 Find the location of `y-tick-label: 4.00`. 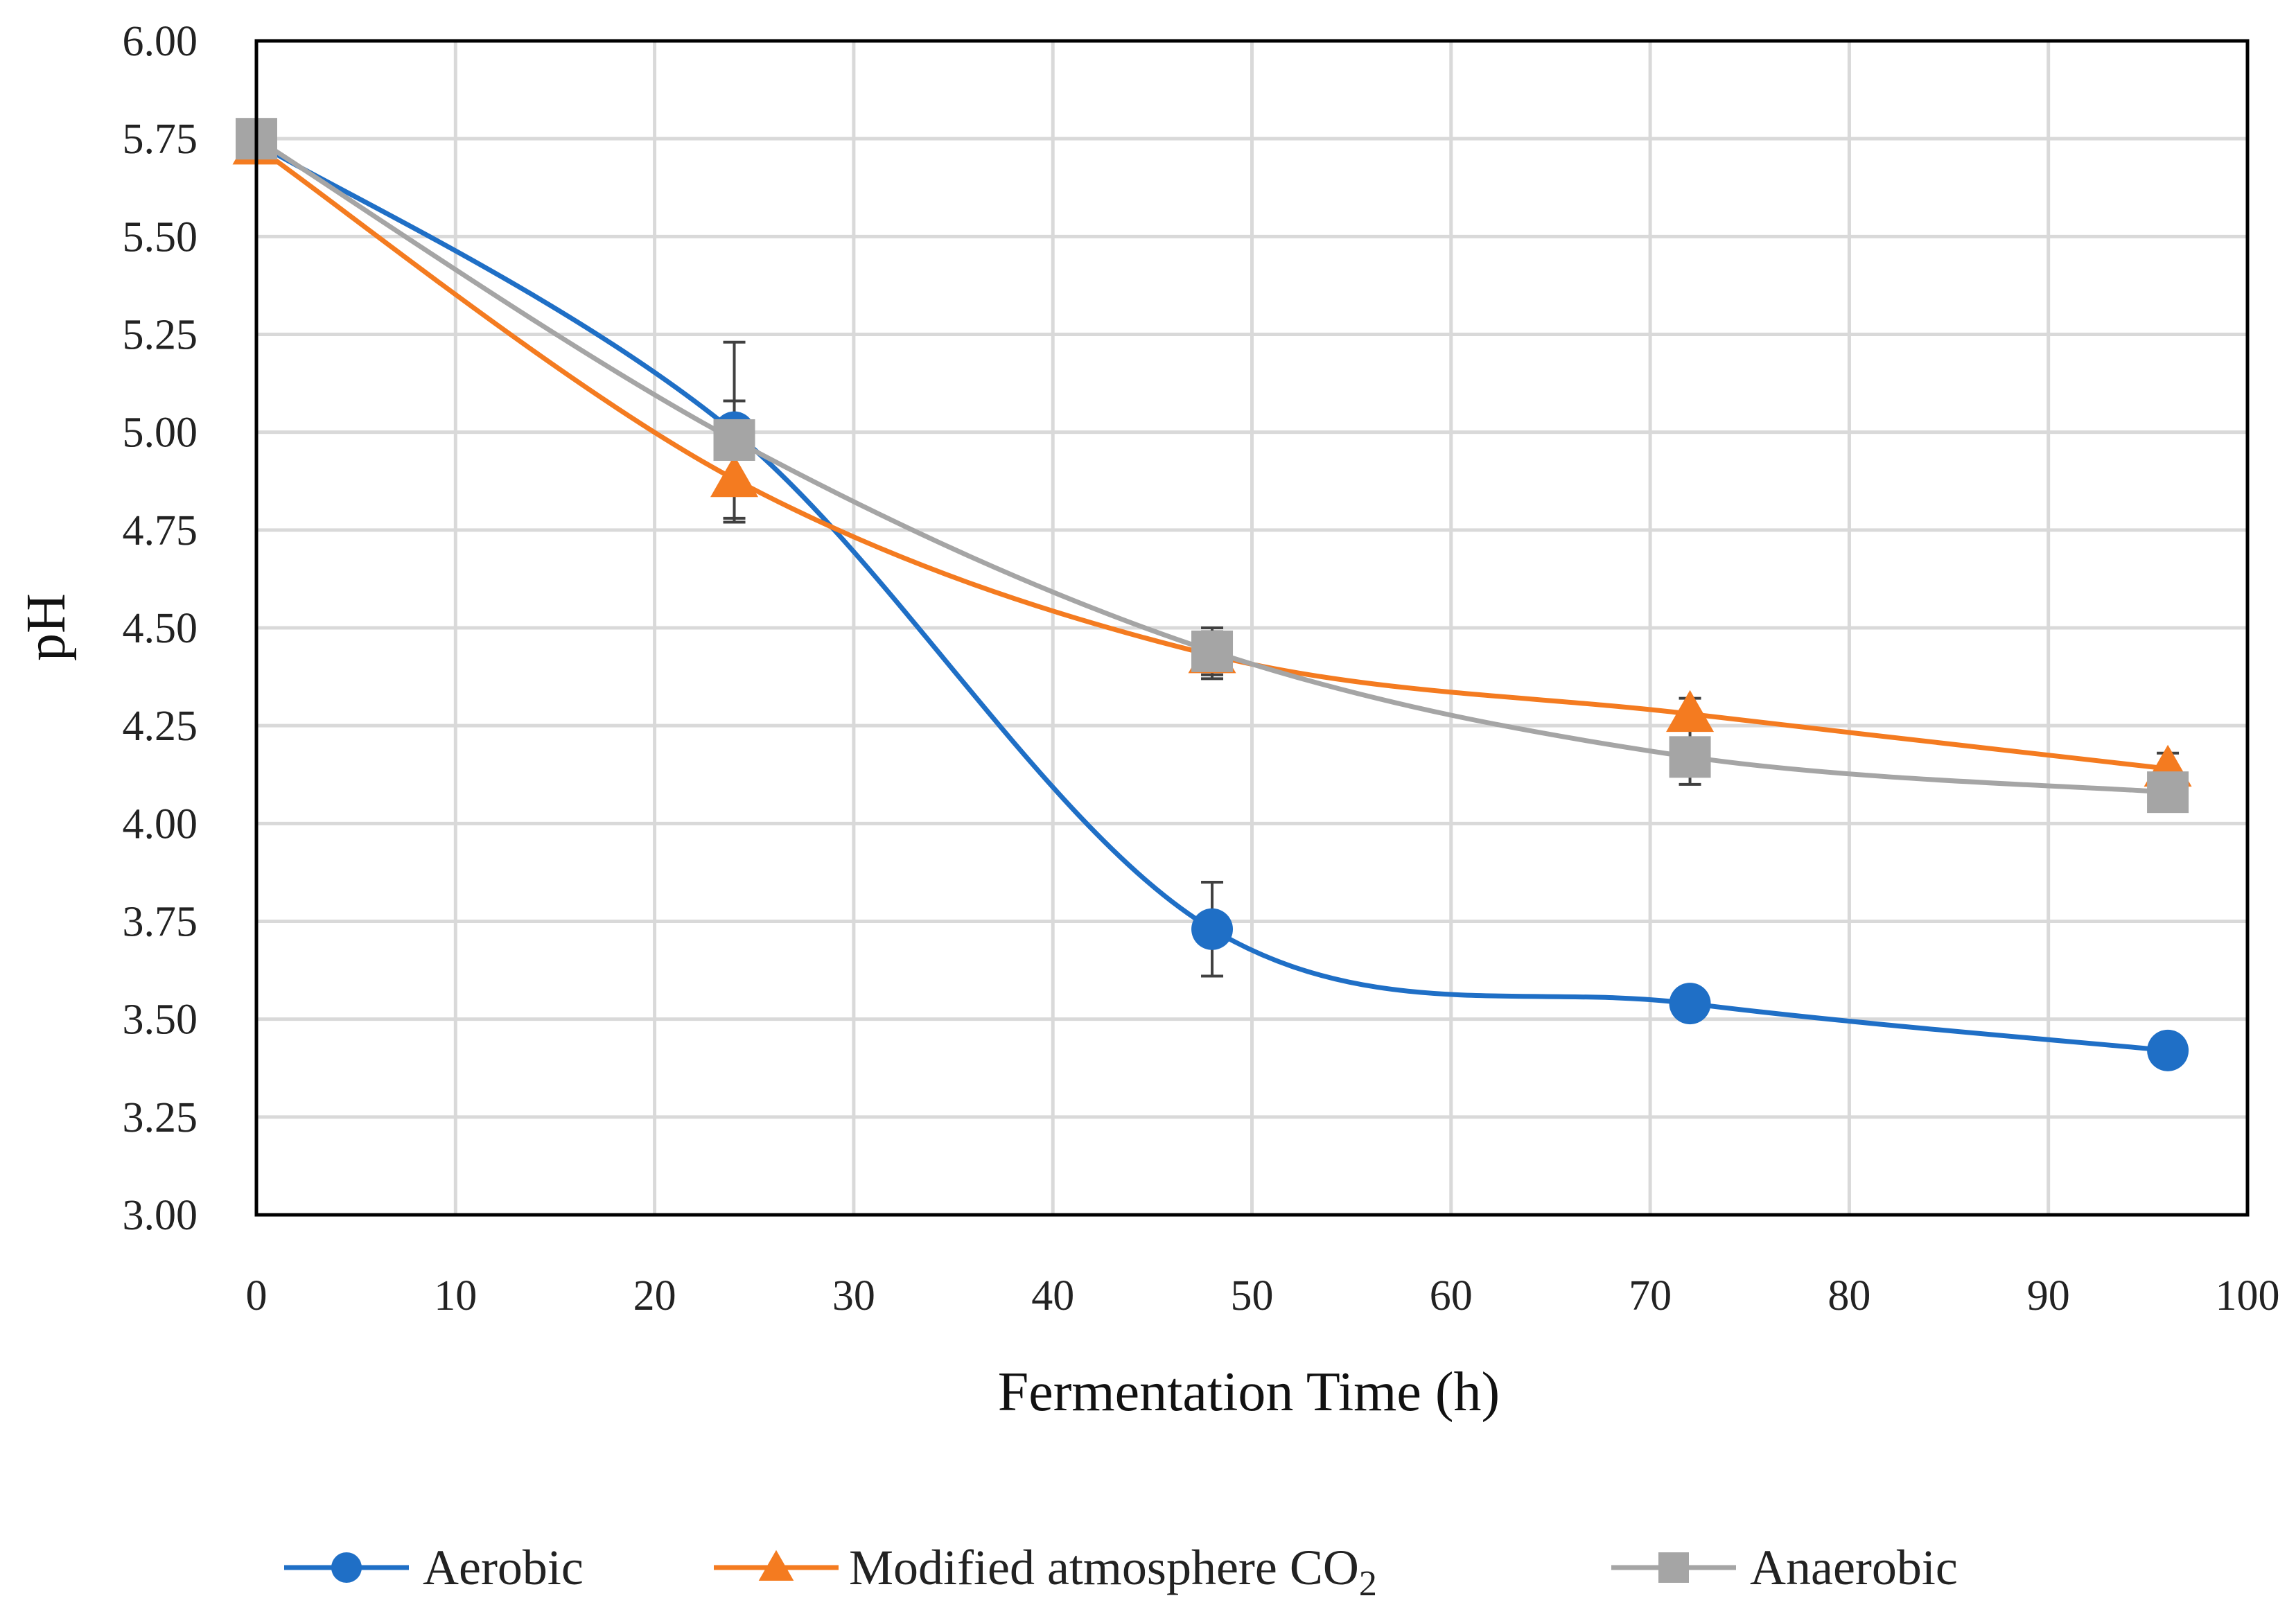

y-tick-label: 4.00 is located at coordinates (160, 824).